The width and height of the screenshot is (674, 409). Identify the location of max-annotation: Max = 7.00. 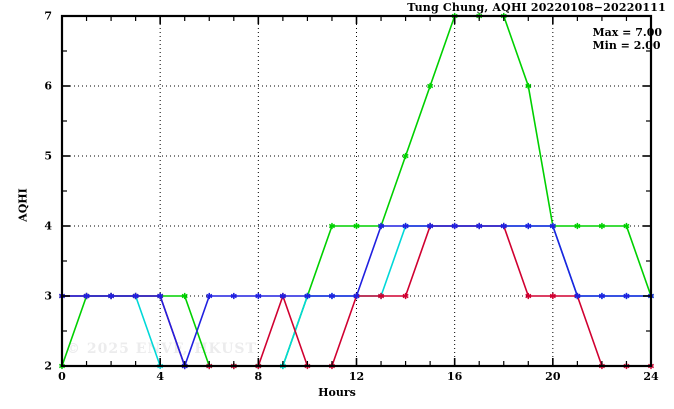
(627, 32).